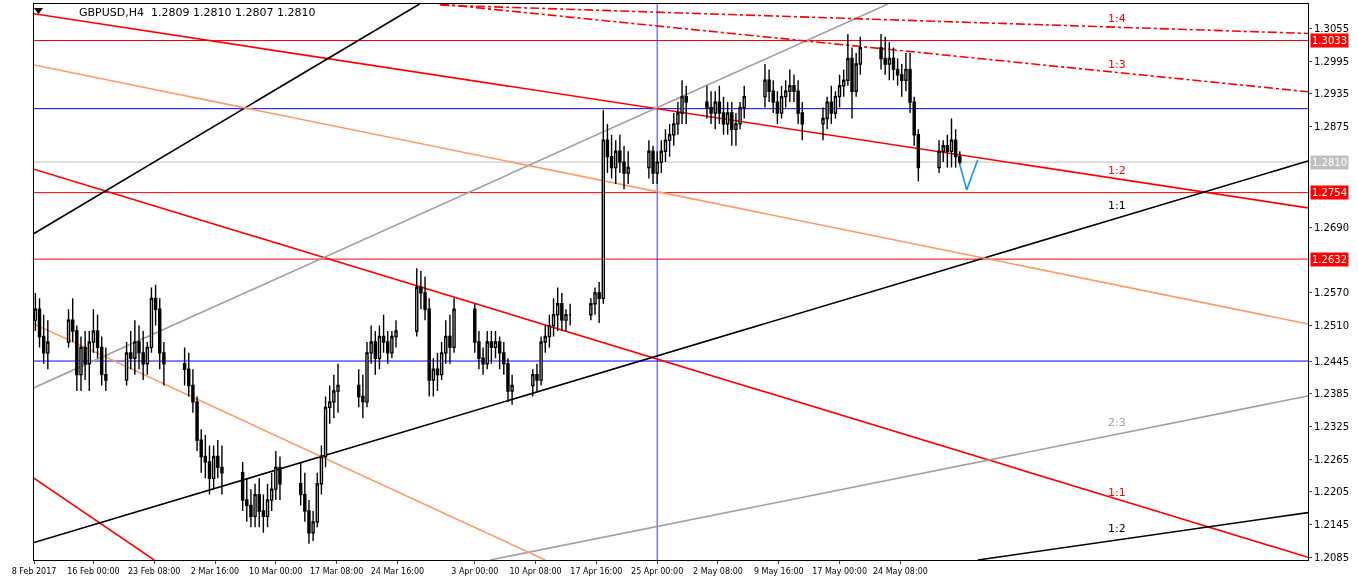 The width and height of the screenshot is (1358, 584). What do you see at coordinates (336, 571) in the screenshot?
I see `x-tick-label: 17 Mar 08:00` at bounding box center [336, 571].